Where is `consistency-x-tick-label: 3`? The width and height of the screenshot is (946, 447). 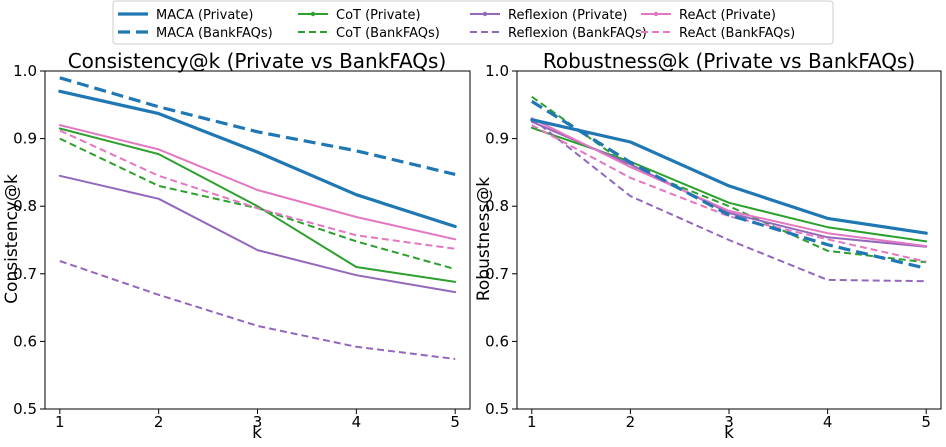
consistency-x-tick-label: 3 is located at coordinates (258, 422).